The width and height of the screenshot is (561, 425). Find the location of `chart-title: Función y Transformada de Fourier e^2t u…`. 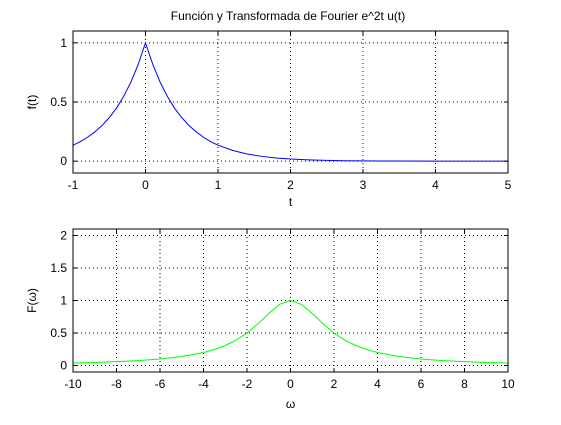

chart-title: Función y Transformada de Fourier e^2t u… is located at coordinates (288, 16).